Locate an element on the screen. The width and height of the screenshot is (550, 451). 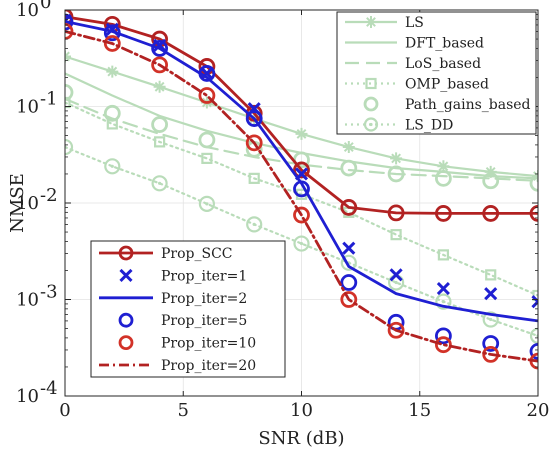
legend-entry-prop-iter-20: Prop_iter=20 is located at coordinates (177, 366).